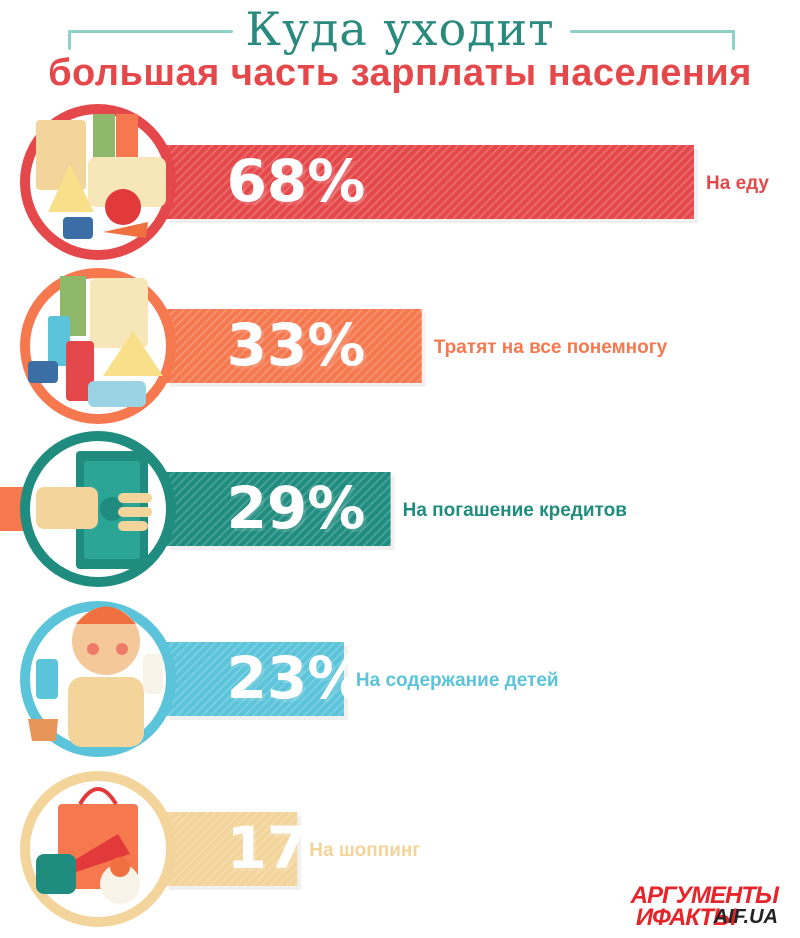 This screenshot has width=800, height=938. I want to click on category-label: На шоппинг, so click(364, 850).